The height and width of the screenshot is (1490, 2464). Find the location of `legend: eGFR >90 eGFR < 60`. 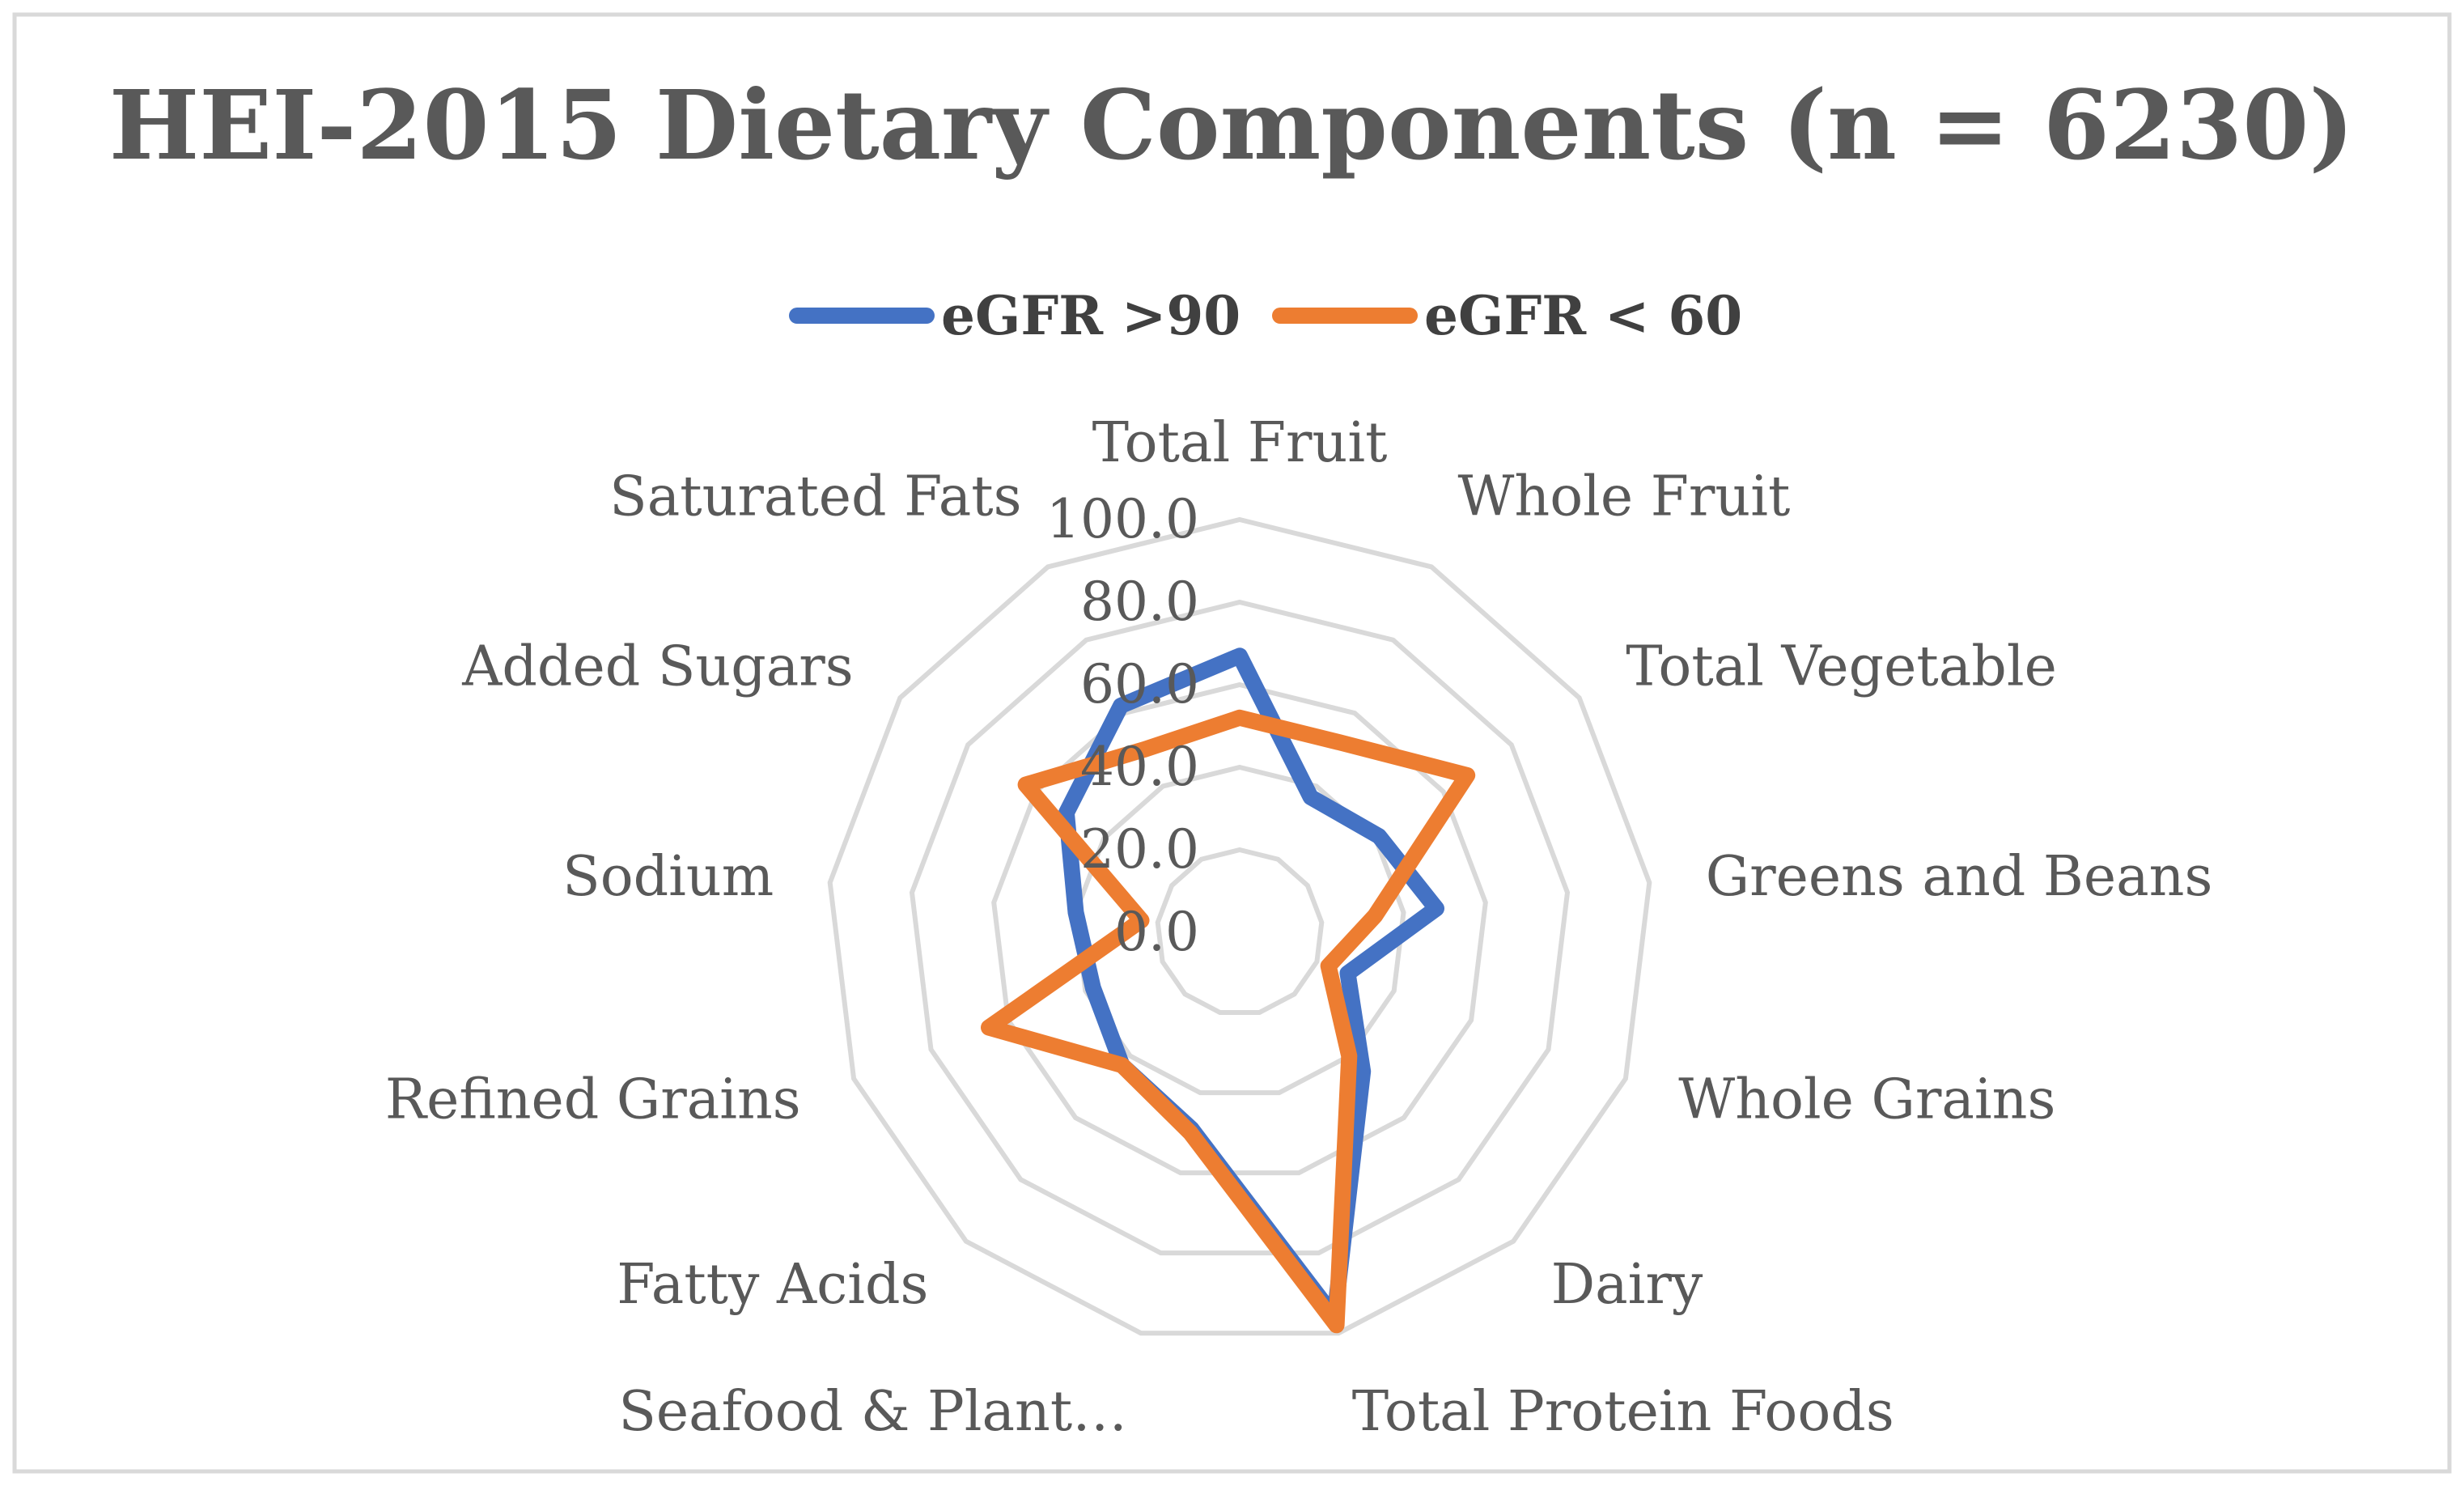

legend: eGFR >90 eGFR < 60 is located at coordinates (1265, 316).